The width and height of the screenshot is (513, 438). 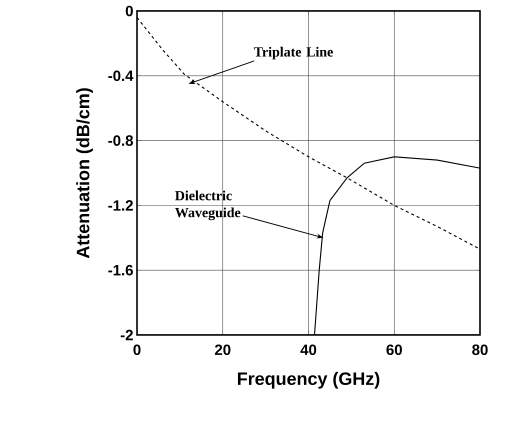 What do you see at coordinates (137, 350) in the screenshot?
I see `x-tick-label: 0` at bounding box center [137, 350].